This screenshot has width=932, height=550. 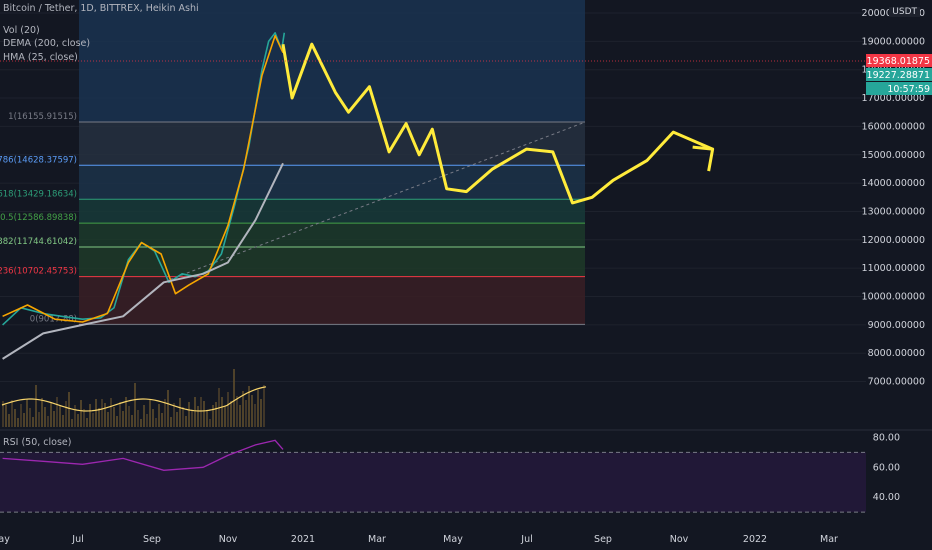 What do you see at coordinates (526, 539) in the screenshot?
I see `x-tick-label-7: Jul` at bounding box center [526, 539].